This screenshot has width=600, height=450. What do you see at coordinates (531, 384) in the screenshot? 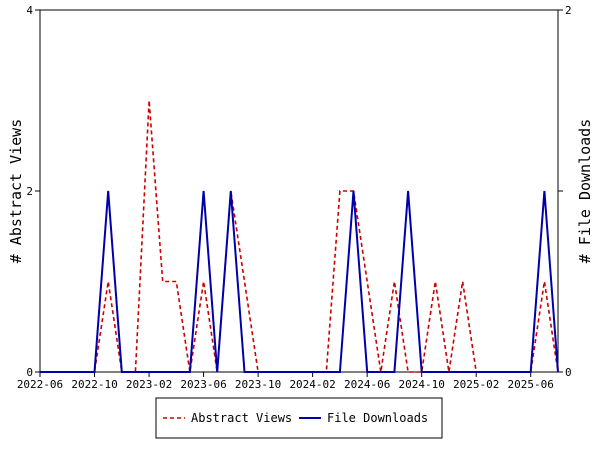
I see `x-tick-label: 2025-06` at bounding box center [531, 384].